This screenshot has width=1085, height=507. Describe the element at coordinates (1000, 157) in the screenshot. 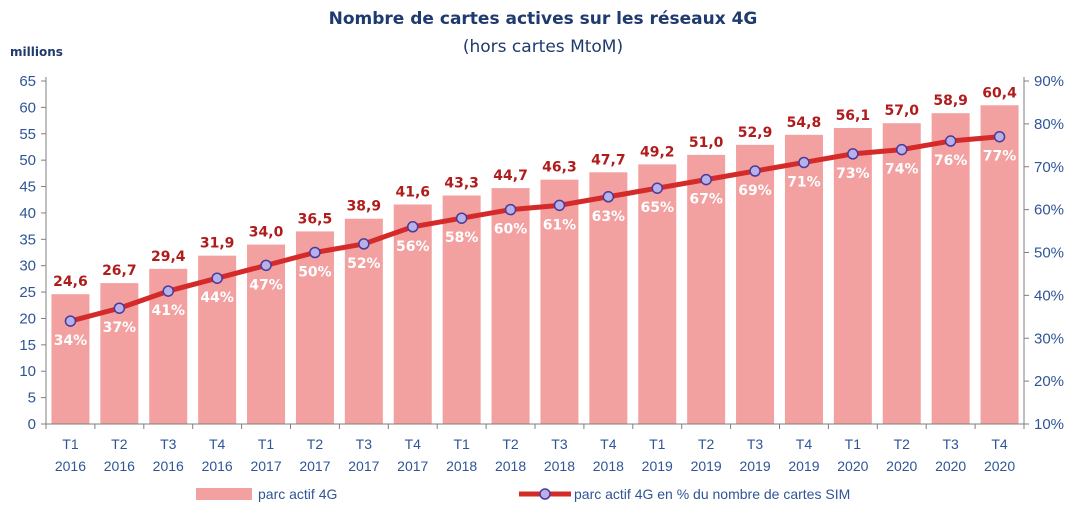

I see `percent-label: 77%` at that location.